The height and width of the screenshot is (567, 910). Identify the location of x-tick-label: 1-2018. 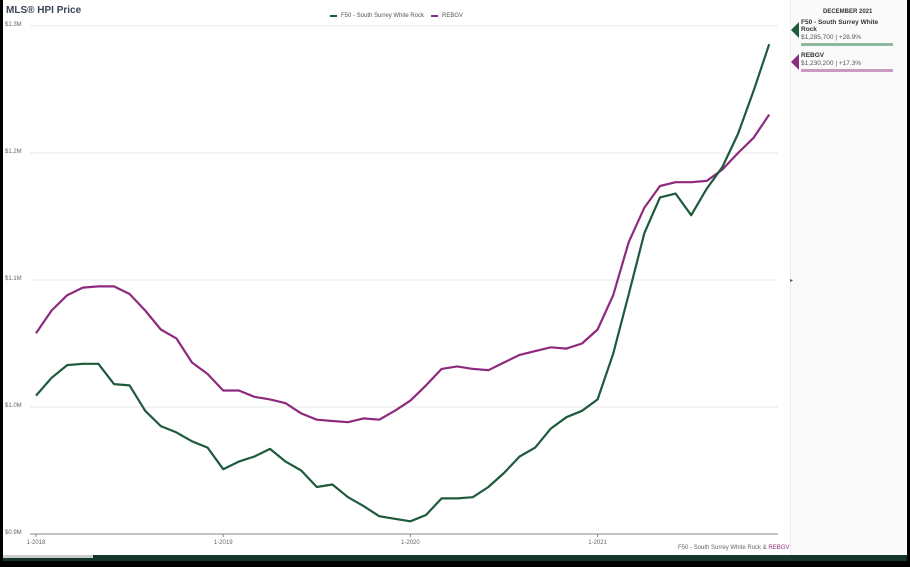
(36, 543).